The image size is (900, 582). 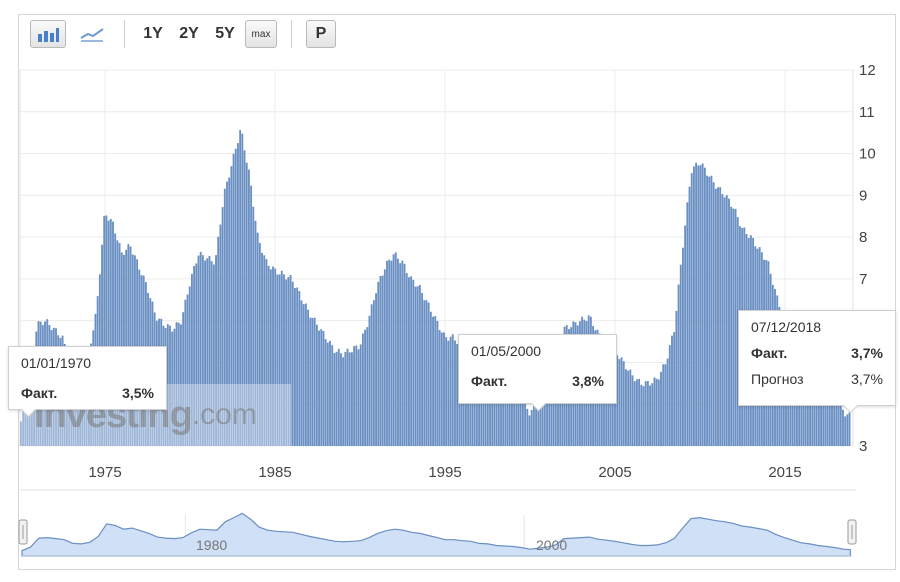 I want to click on range-1y-button: 1Y, so click(x=153, y=33).